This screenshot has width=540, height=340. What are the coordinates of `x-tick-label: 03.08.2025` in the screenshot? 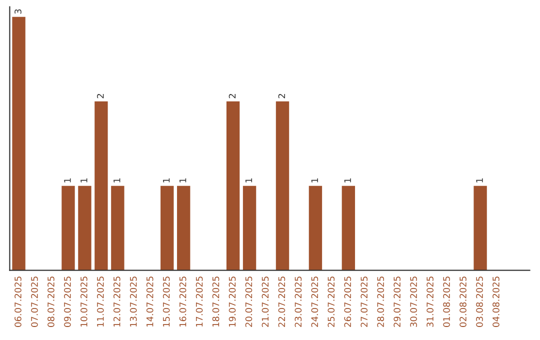 It's located at (479, 301).